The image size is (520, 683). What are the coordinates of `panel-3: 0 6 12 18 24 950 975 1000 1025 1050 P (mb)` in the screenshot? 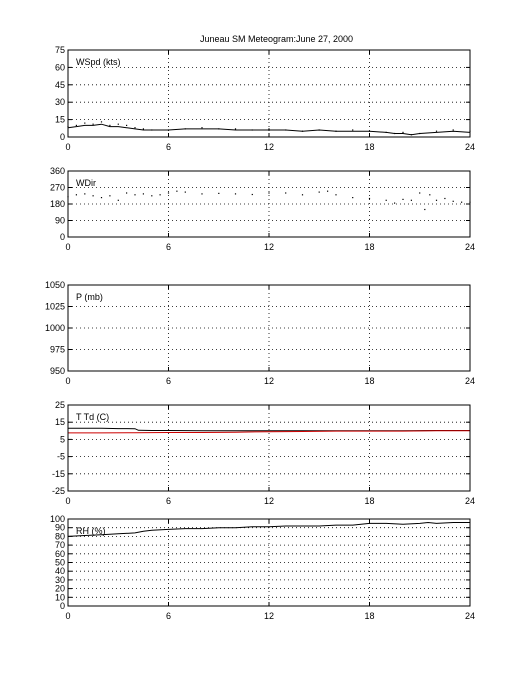 It's located at (260, 333).